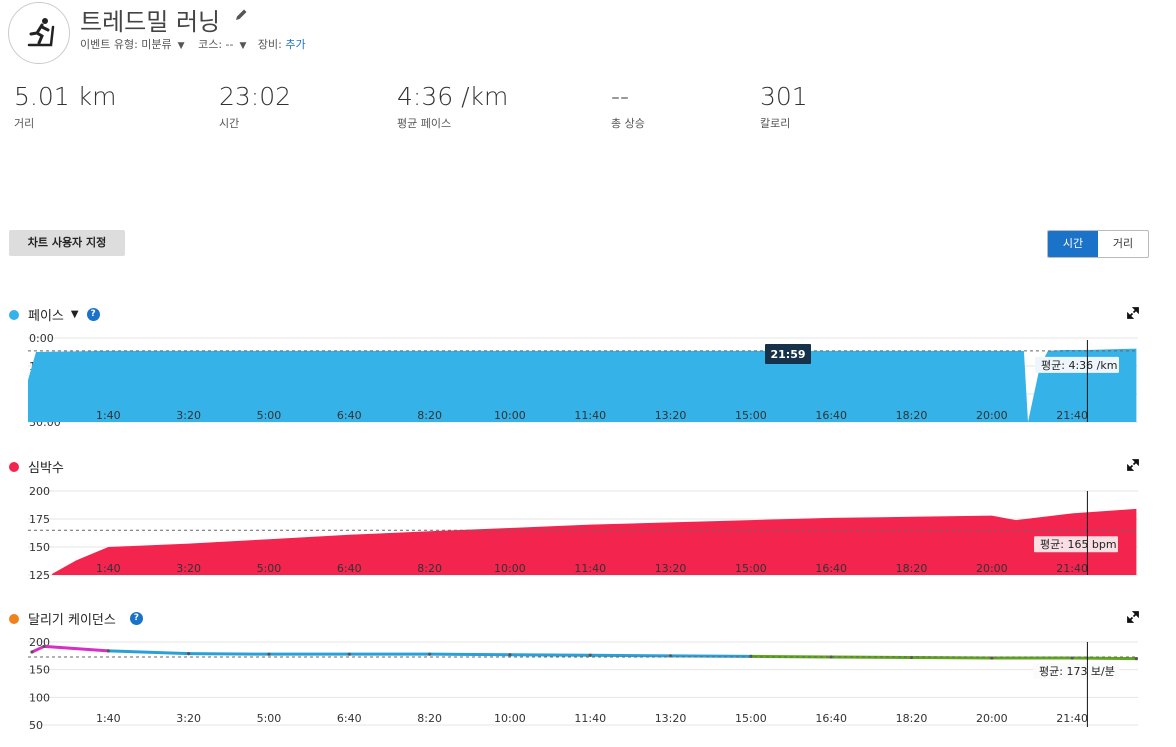 The width and height of the screenshot is (1176, 747). Describe the element at coordinates (14, 618) in the screenshot. I see `cadence-legend-dot` at that location.